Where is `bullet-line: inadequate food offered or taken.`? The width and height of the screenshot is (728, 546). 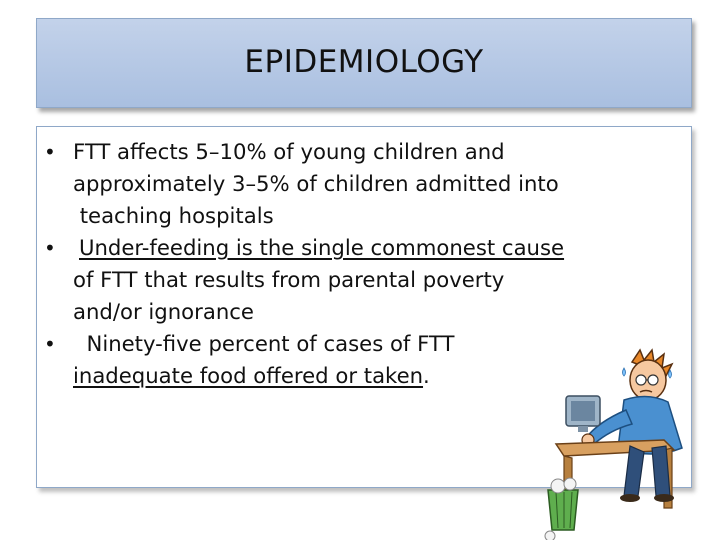
bullet-line: inadequate food offered or taken. is located at coordinates (376, 376).